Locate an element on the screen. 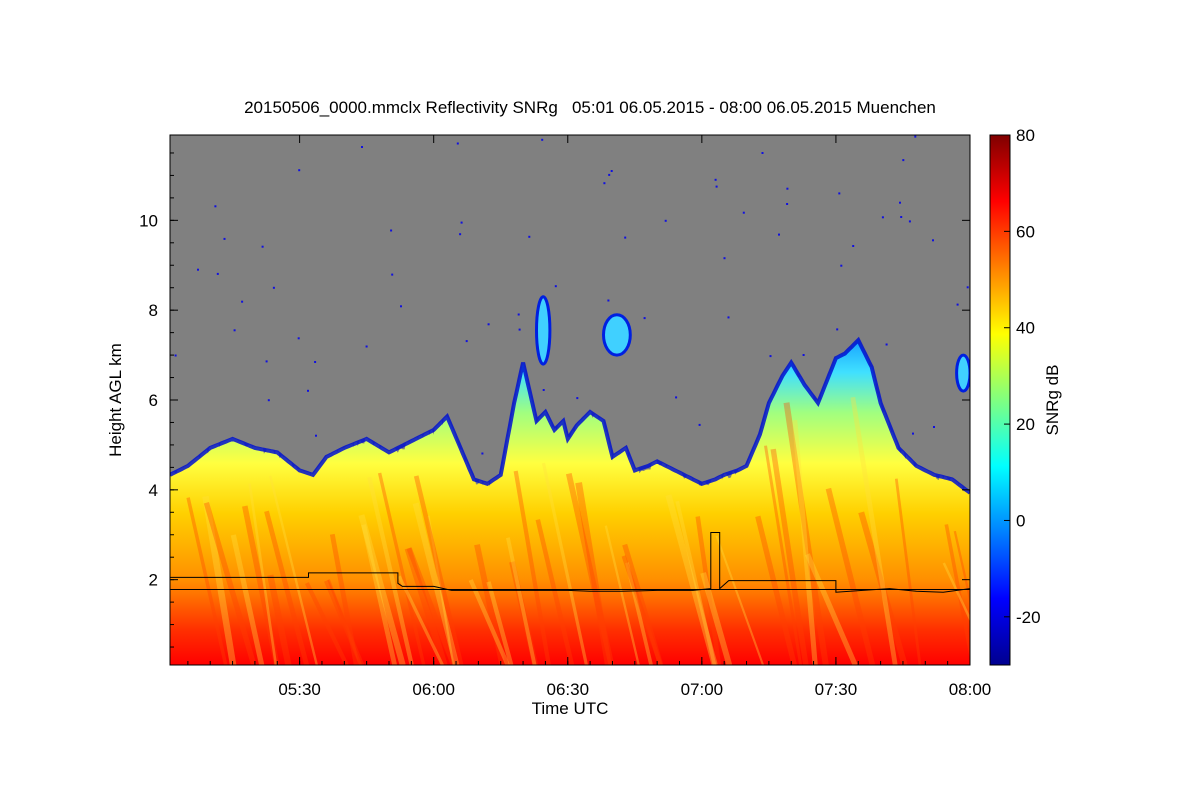  colorbar is located at coordinates (1000, 400).